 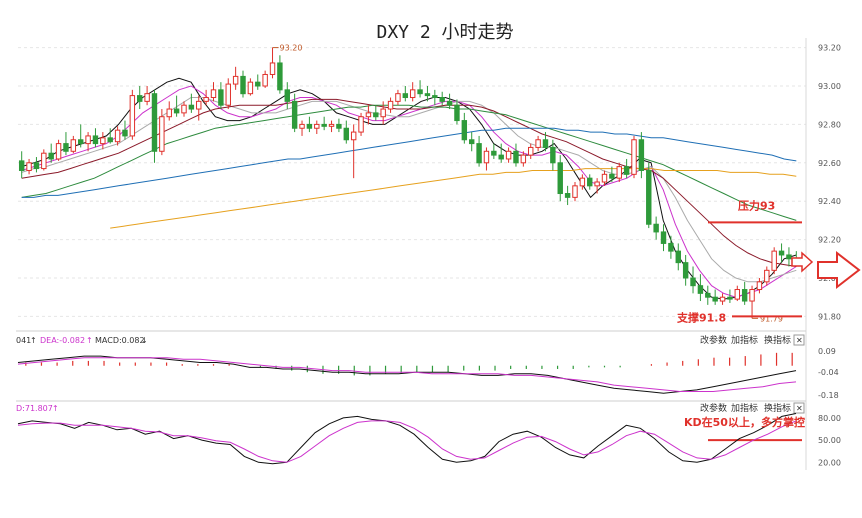 I want to click on kd-switch-indicator-button: 换指标, so click(x=777, y=408).